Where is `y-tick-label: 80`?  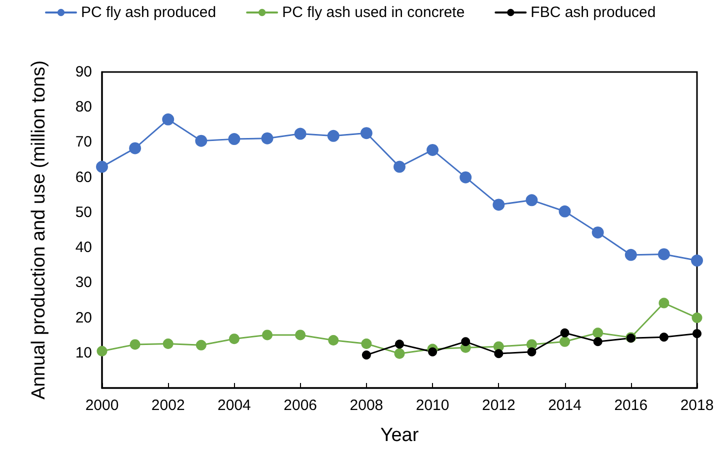 y-tick-label: 80 is located at coordinates (83, 107).